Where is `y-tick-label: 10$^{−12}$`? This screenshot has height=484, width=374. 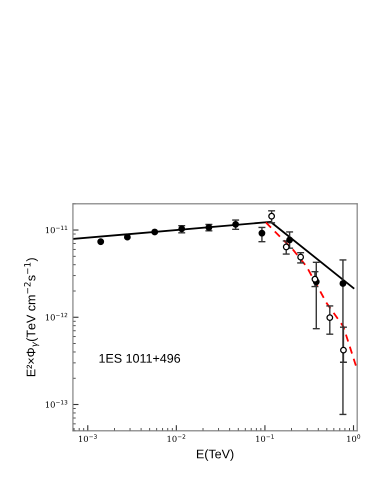 y-tick-label: 10$^{−12}$ is located at coordinates (57, 316).